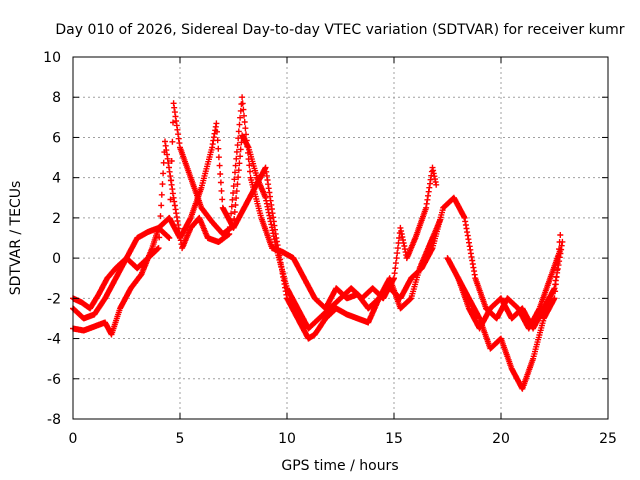  What do you see at coordinates (54, 420) in the screenshot?
I see `y-tick-label: -8` at bounding box center [54, 420].